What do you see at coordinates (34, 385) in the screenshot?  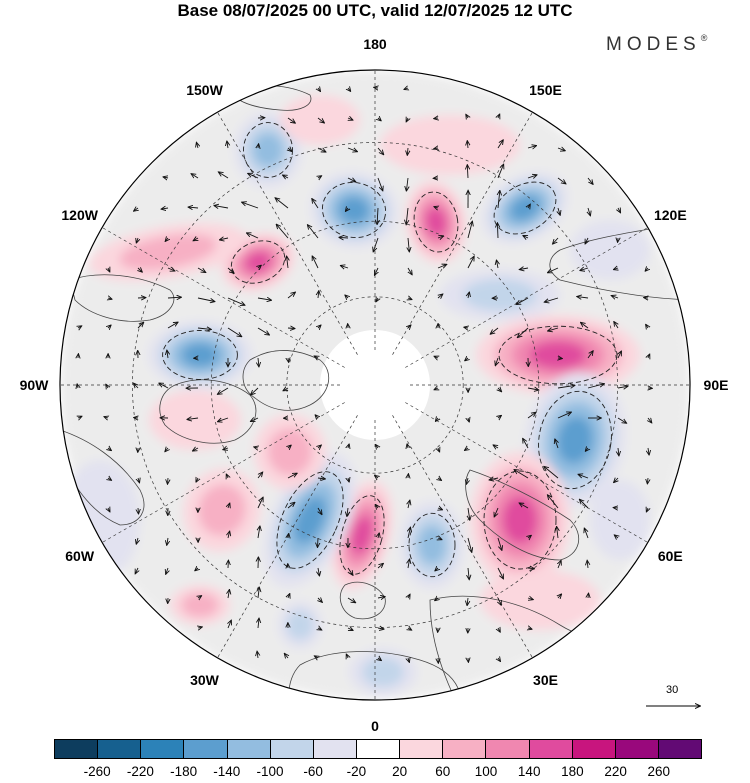 I see `longitude-label-9: 90W` at bounding box center [34, 385].